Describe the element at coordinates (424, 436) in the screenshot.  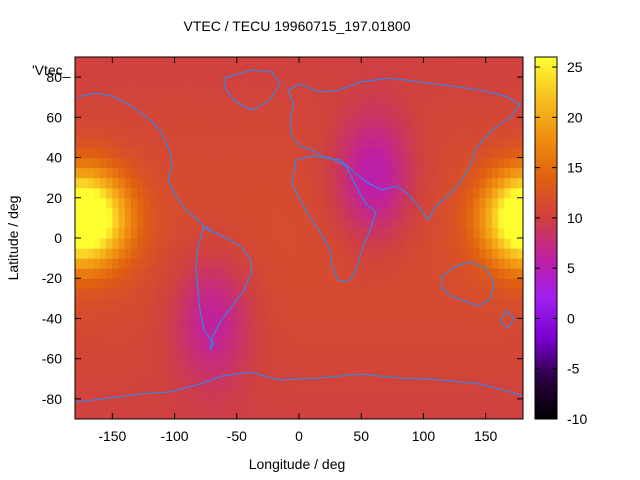
I see `x-tick-label: 100` at that location.